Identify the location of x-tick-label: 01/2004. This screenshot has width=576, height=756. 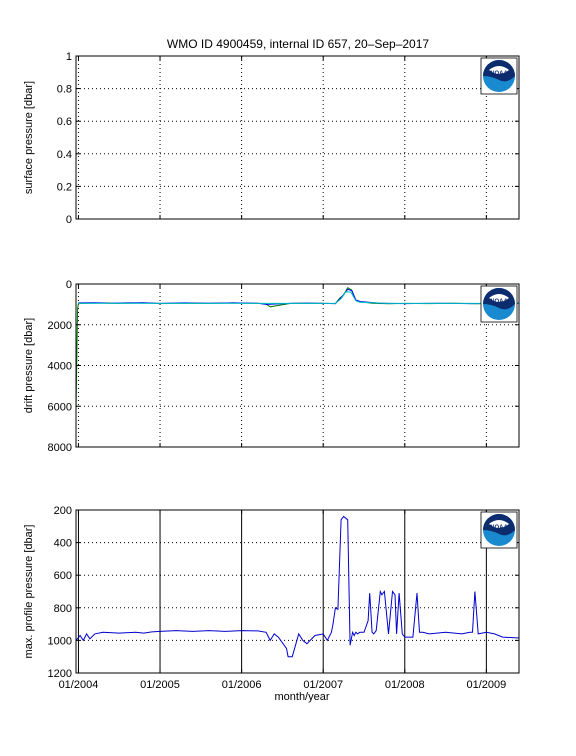
(79, 685).